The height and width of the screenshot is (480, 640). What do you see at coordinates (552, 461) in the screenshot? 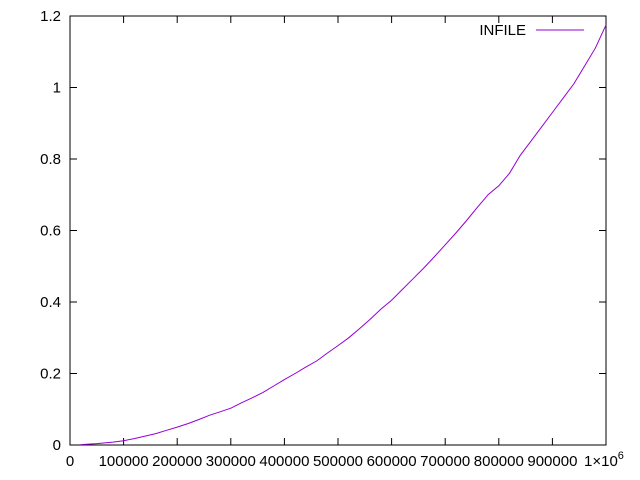
I see `x-tick-label: 900000` at bounding box center [552, 461].